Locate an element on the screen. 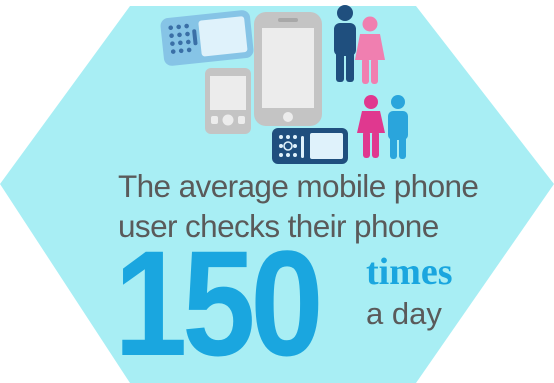  smartphone-icon is located at coordinates (288, 69).